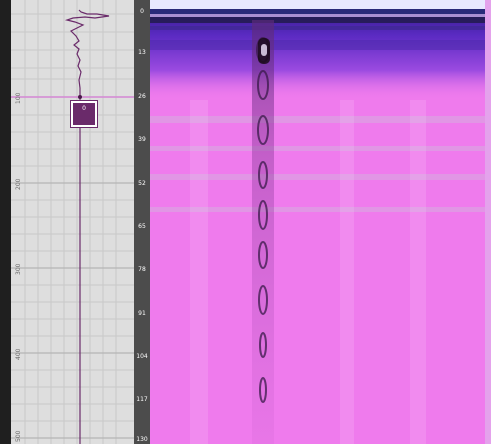 This screenshot has width=491, height=444. Describe the element at coordinates (87, 53) in the screenshot. I see `log-curve` at that location.